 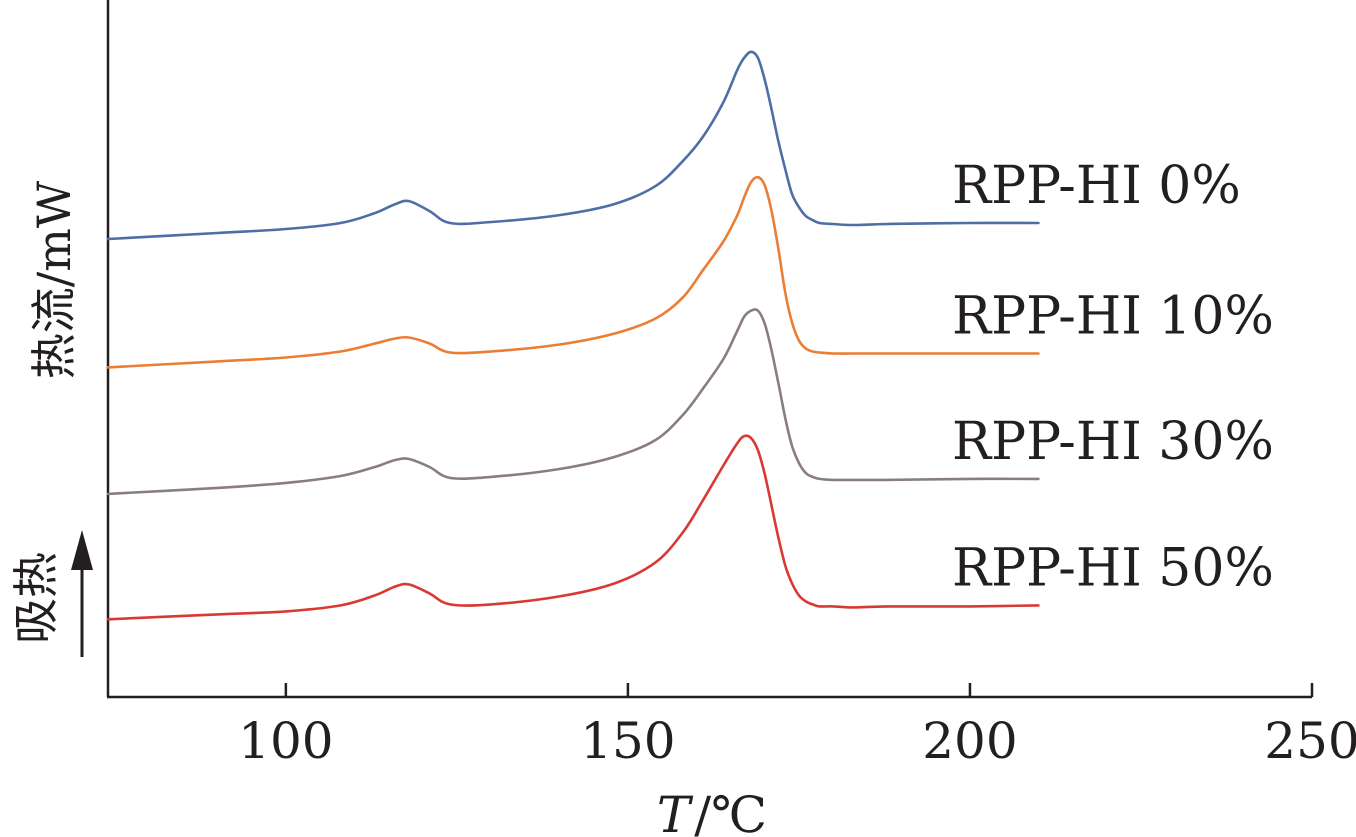 I want to click on series-label-3: RPP-HI 50%, so click(x=1113, y=568).